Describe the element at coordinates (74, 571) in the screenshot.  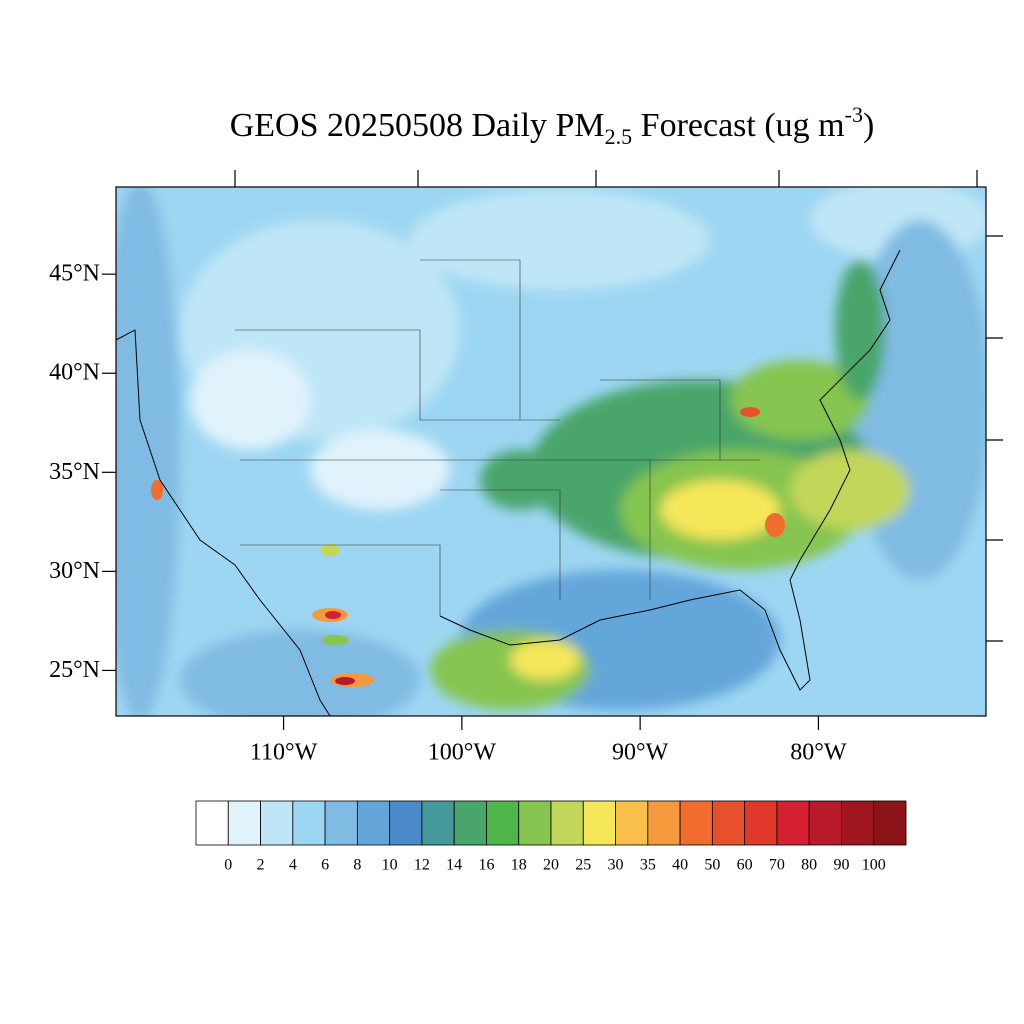
I see `lat-tick-label: 30°N` at that location.